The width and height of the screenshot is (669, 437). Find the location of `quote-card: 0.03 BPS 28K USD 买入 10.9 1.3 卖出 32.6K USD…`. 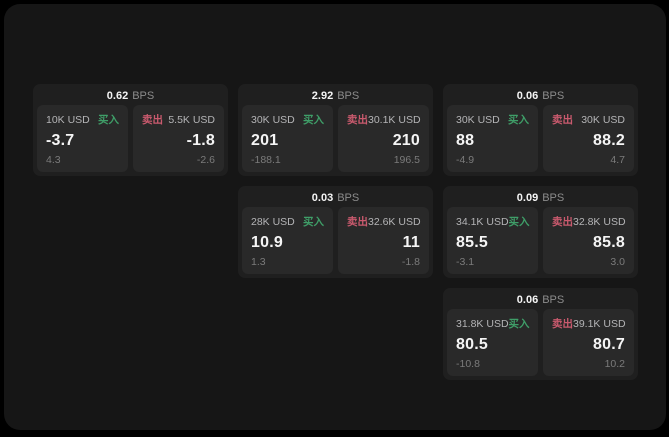

quote-card: 0.03 BPS 28K USD 买入 10.9 1.3 卖出 32.6K USD… is located at coordinates (335, 232).